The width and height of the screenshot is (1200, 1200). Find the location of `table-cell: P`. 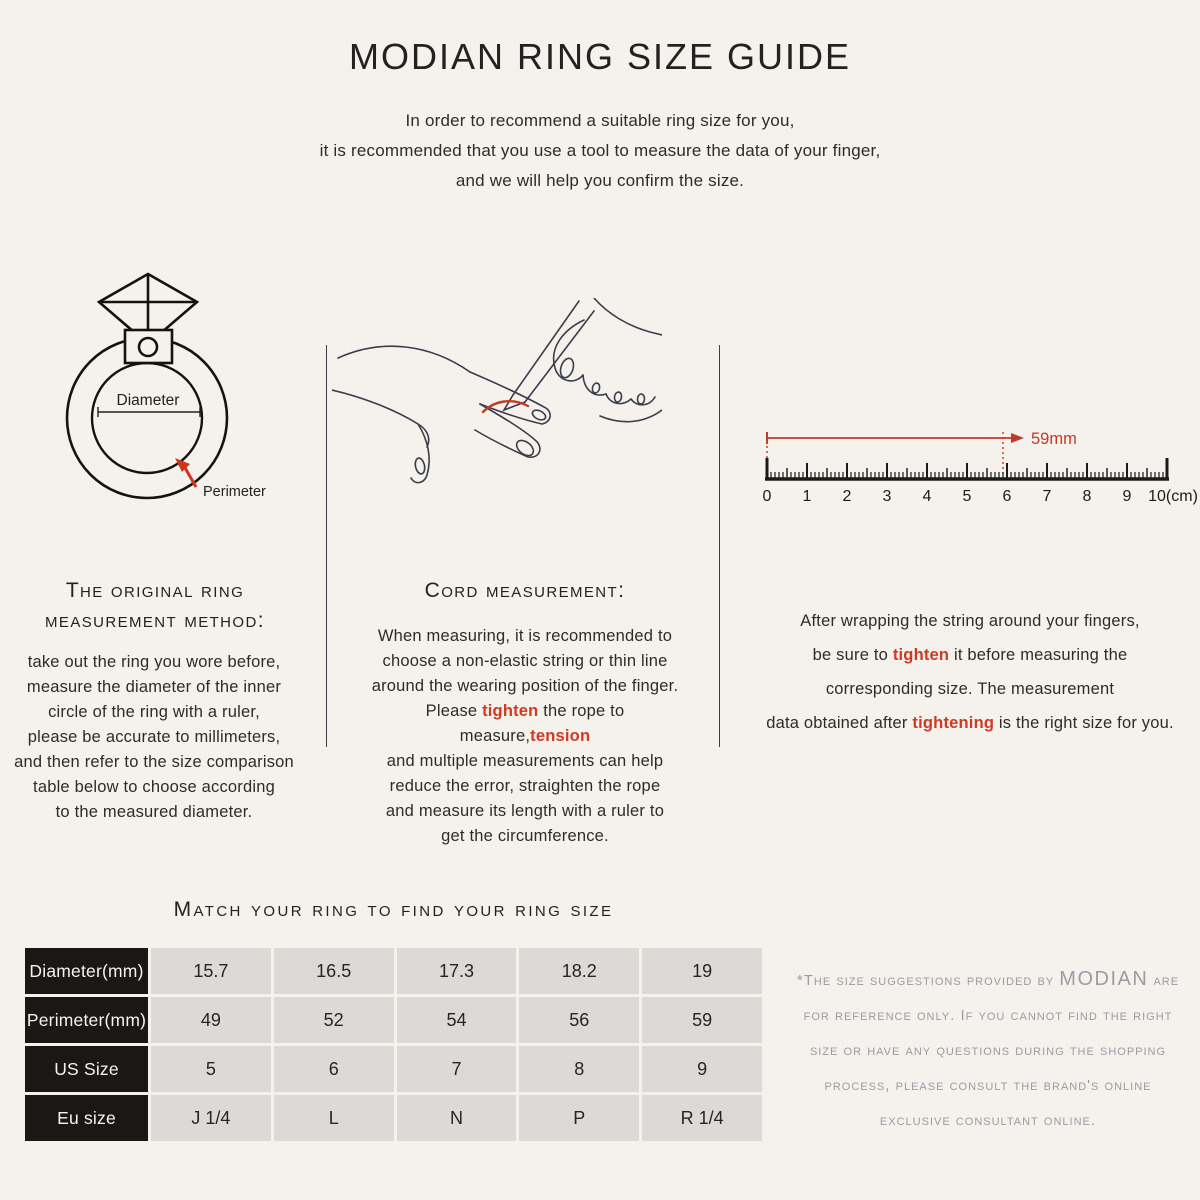

table-cell: P is located at coordinates (579, 1118).